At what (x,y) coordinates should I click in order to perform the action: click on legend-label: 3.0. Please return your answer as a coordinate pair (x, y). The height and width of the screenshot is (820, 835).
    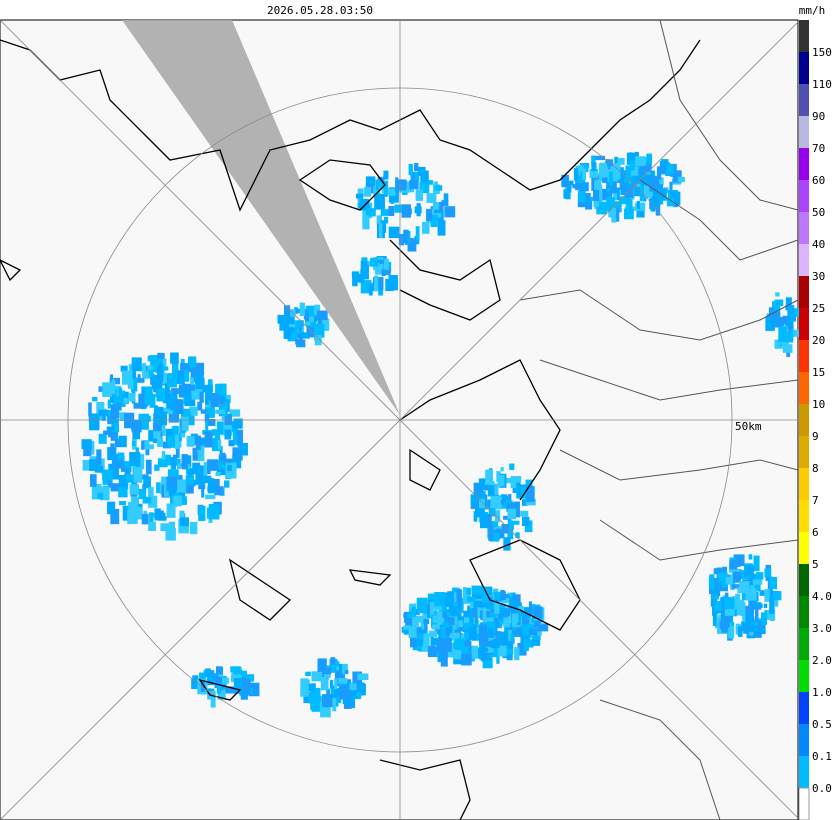
    Looking at the image, I should click on (822, 628).